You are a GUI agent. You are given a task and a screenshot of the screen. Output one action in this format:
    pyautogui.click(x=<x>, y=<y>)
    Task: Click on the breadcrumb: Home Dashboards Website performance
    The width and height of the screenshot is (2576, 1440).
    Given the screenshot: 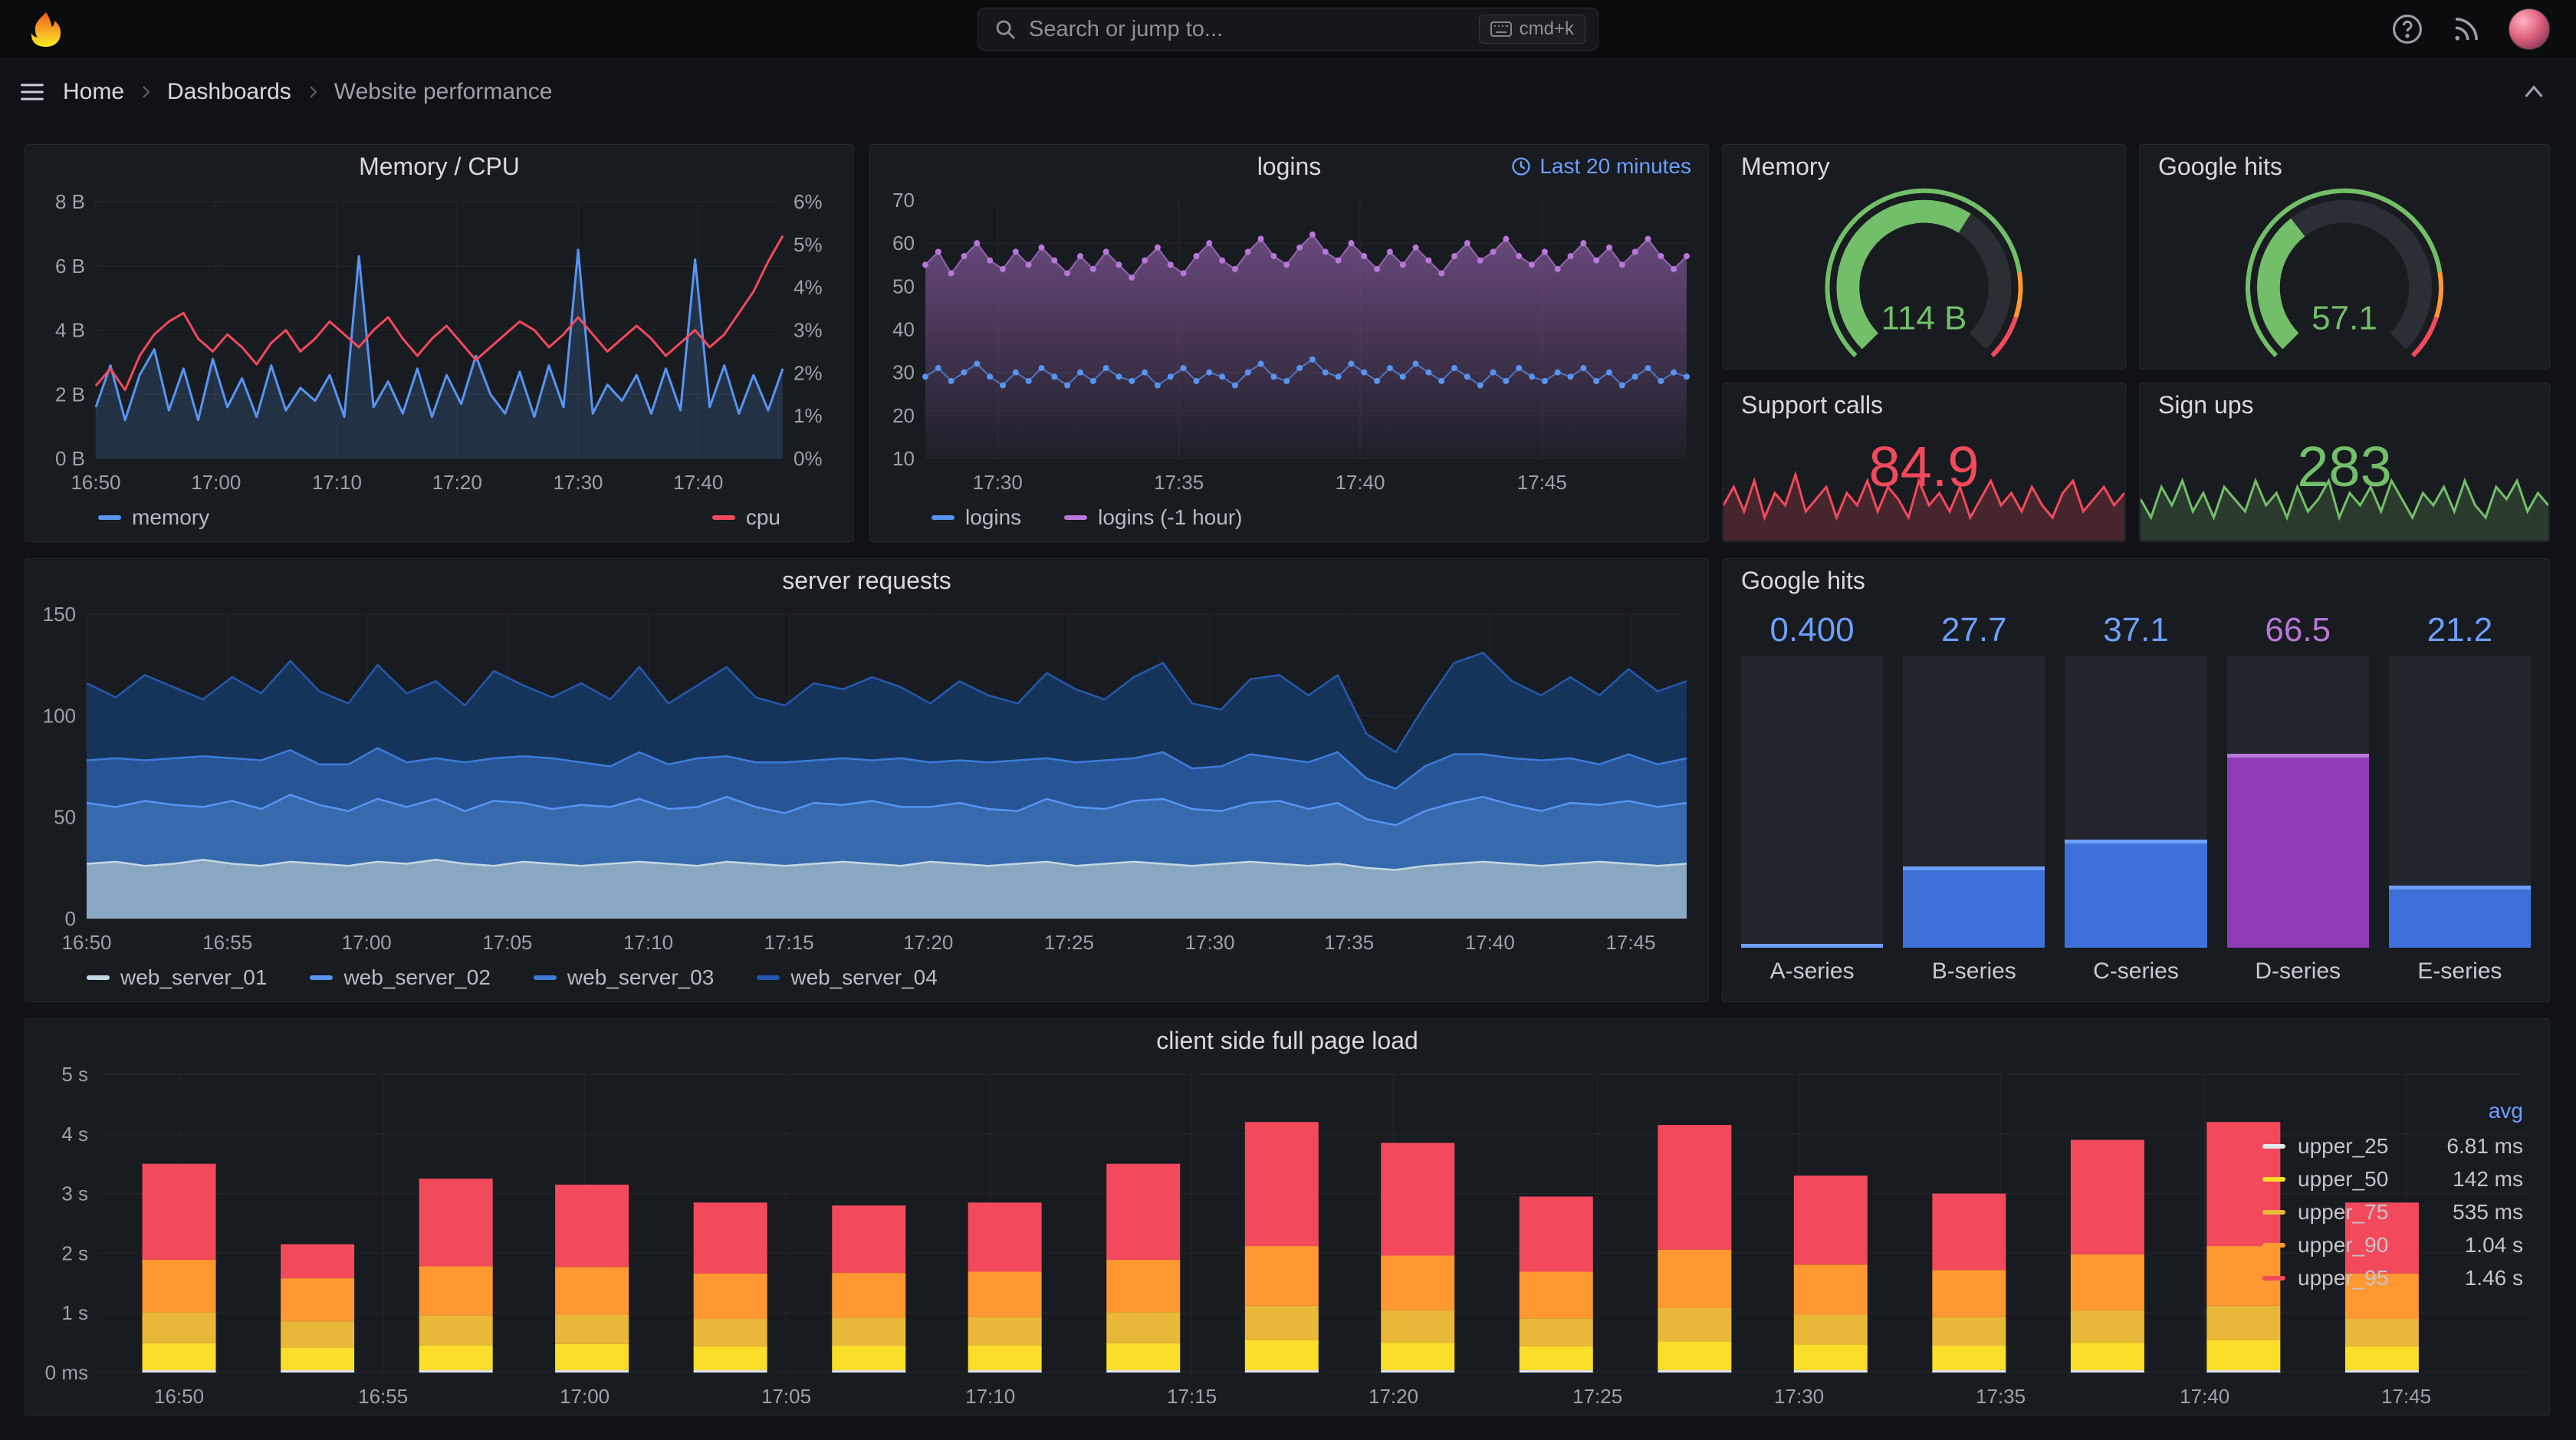 What is the action you would take?
    pyautogui.click(x=307, y=92)
    